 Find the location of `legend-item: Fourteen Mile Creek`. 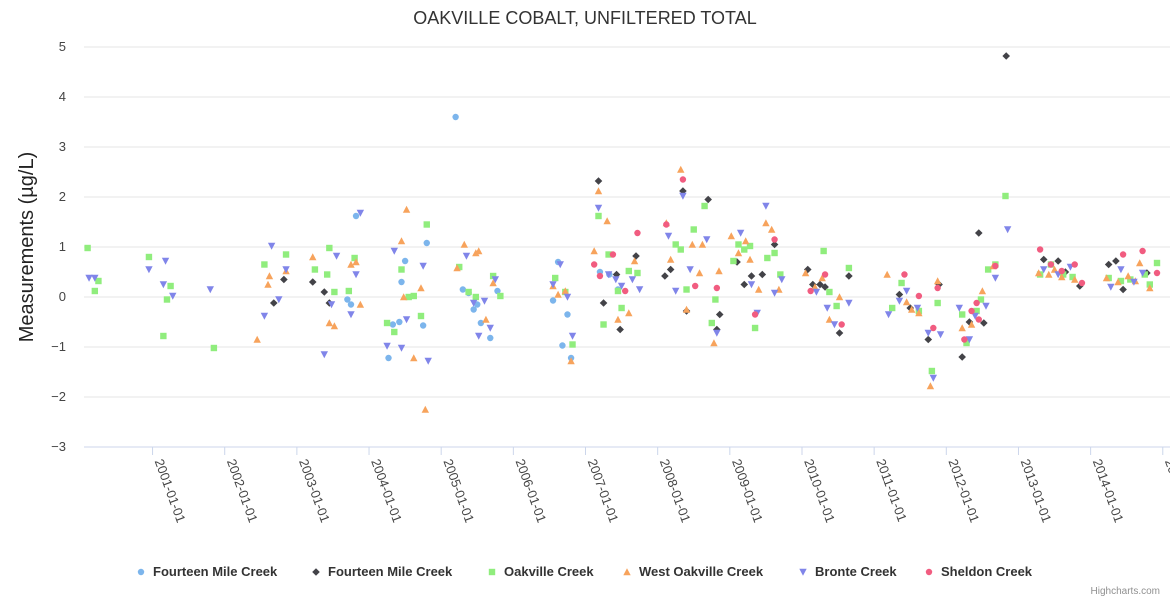

legend-item: Fourteen Mile Creek is located at coordinates (207, 571).